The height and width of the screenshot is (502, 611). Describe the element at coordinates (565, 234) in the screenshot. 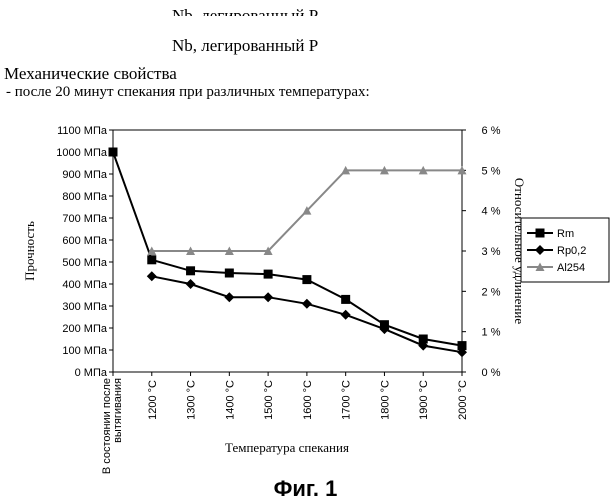

I see `legend-label-Rm: Rm` at that location.